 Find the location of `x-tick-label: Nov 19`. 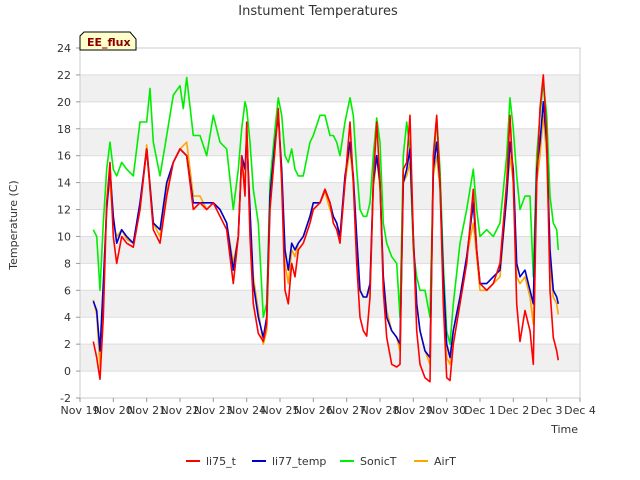

x-tick-label: Nov 19 is located at coordinates (80, 410).